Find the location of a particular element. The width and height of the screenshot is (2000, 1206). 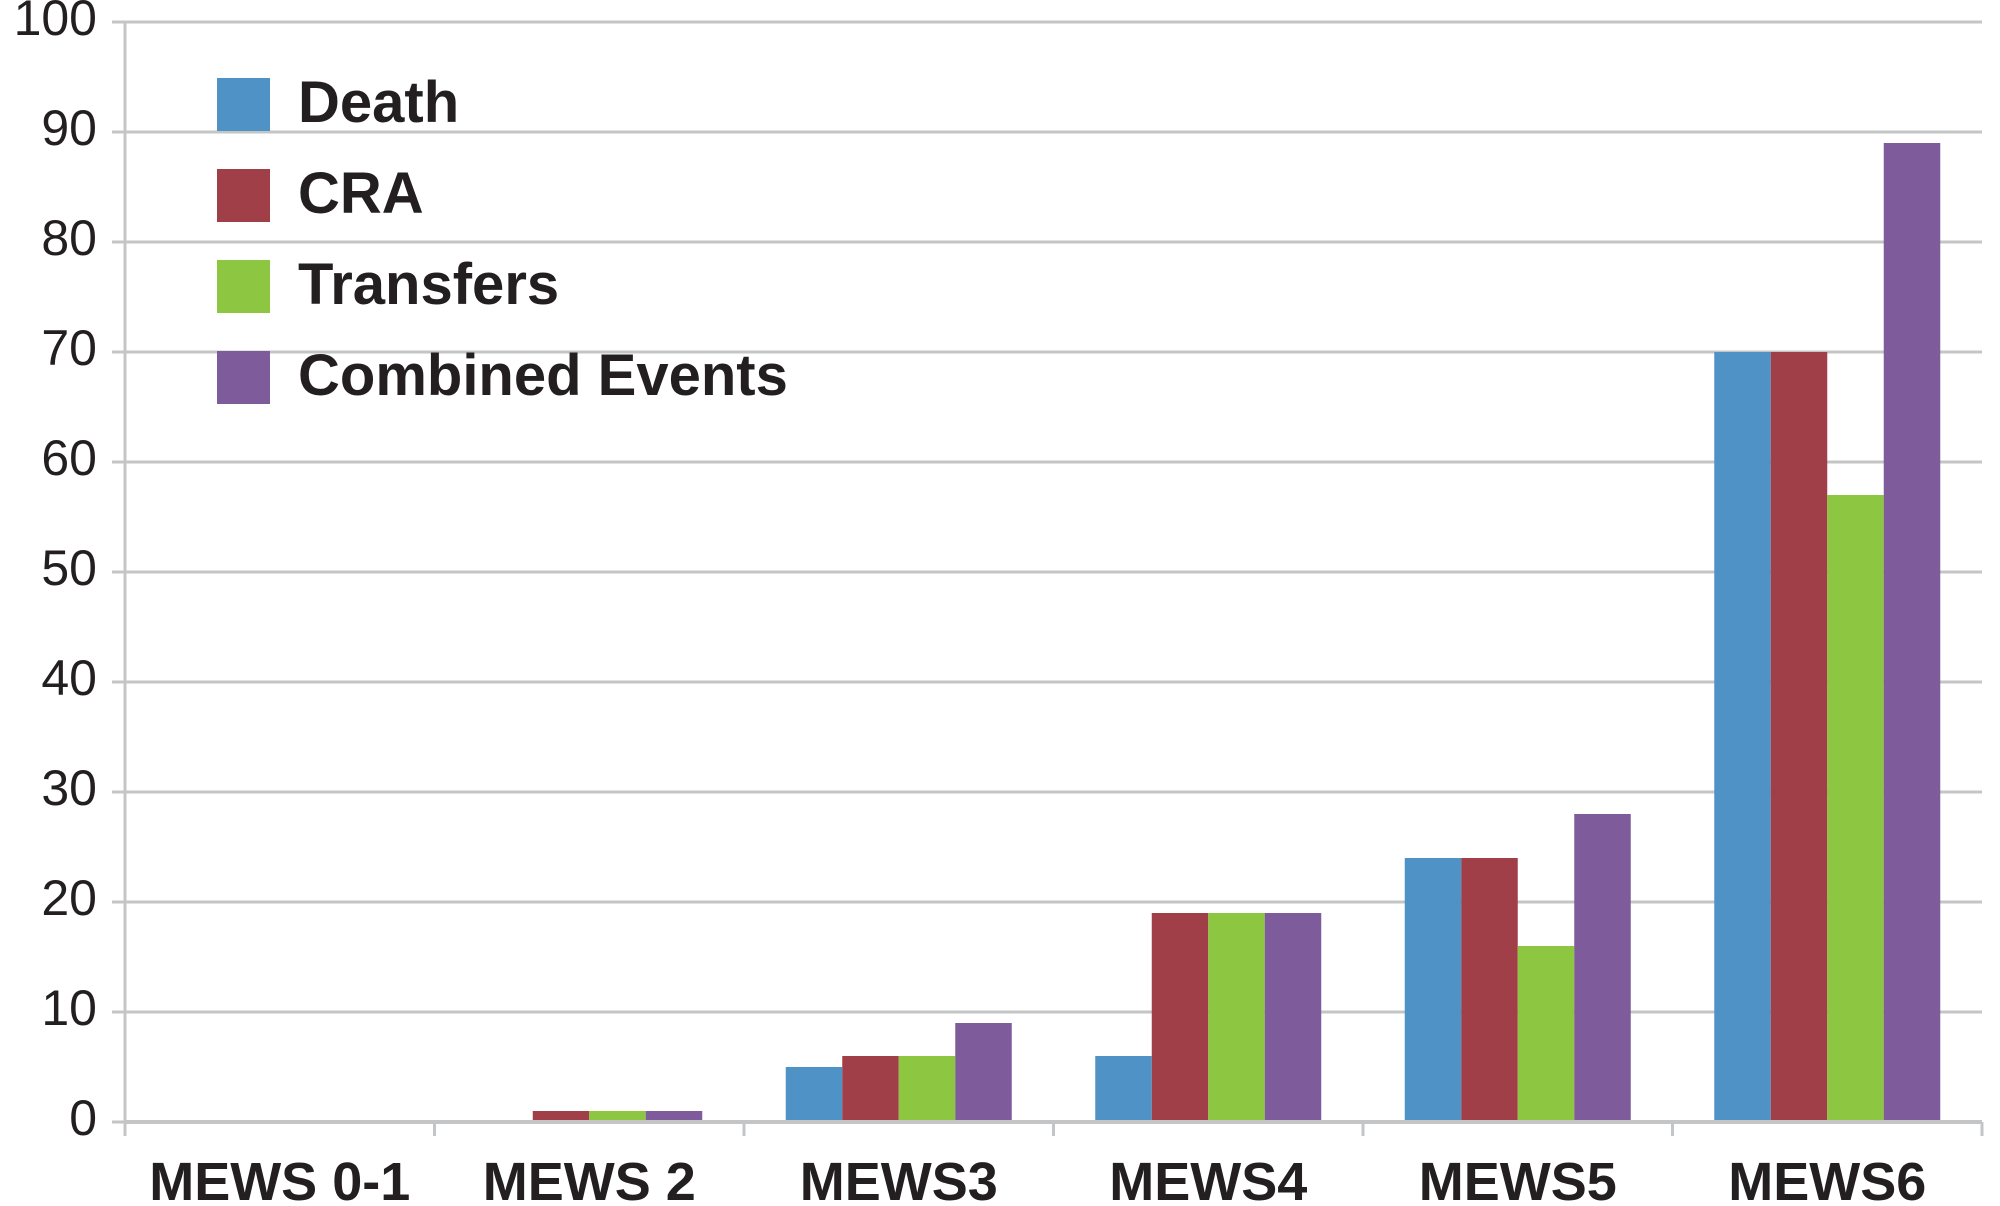

x-category-label: MEWS5 is located at coordinates (1518, 1179).